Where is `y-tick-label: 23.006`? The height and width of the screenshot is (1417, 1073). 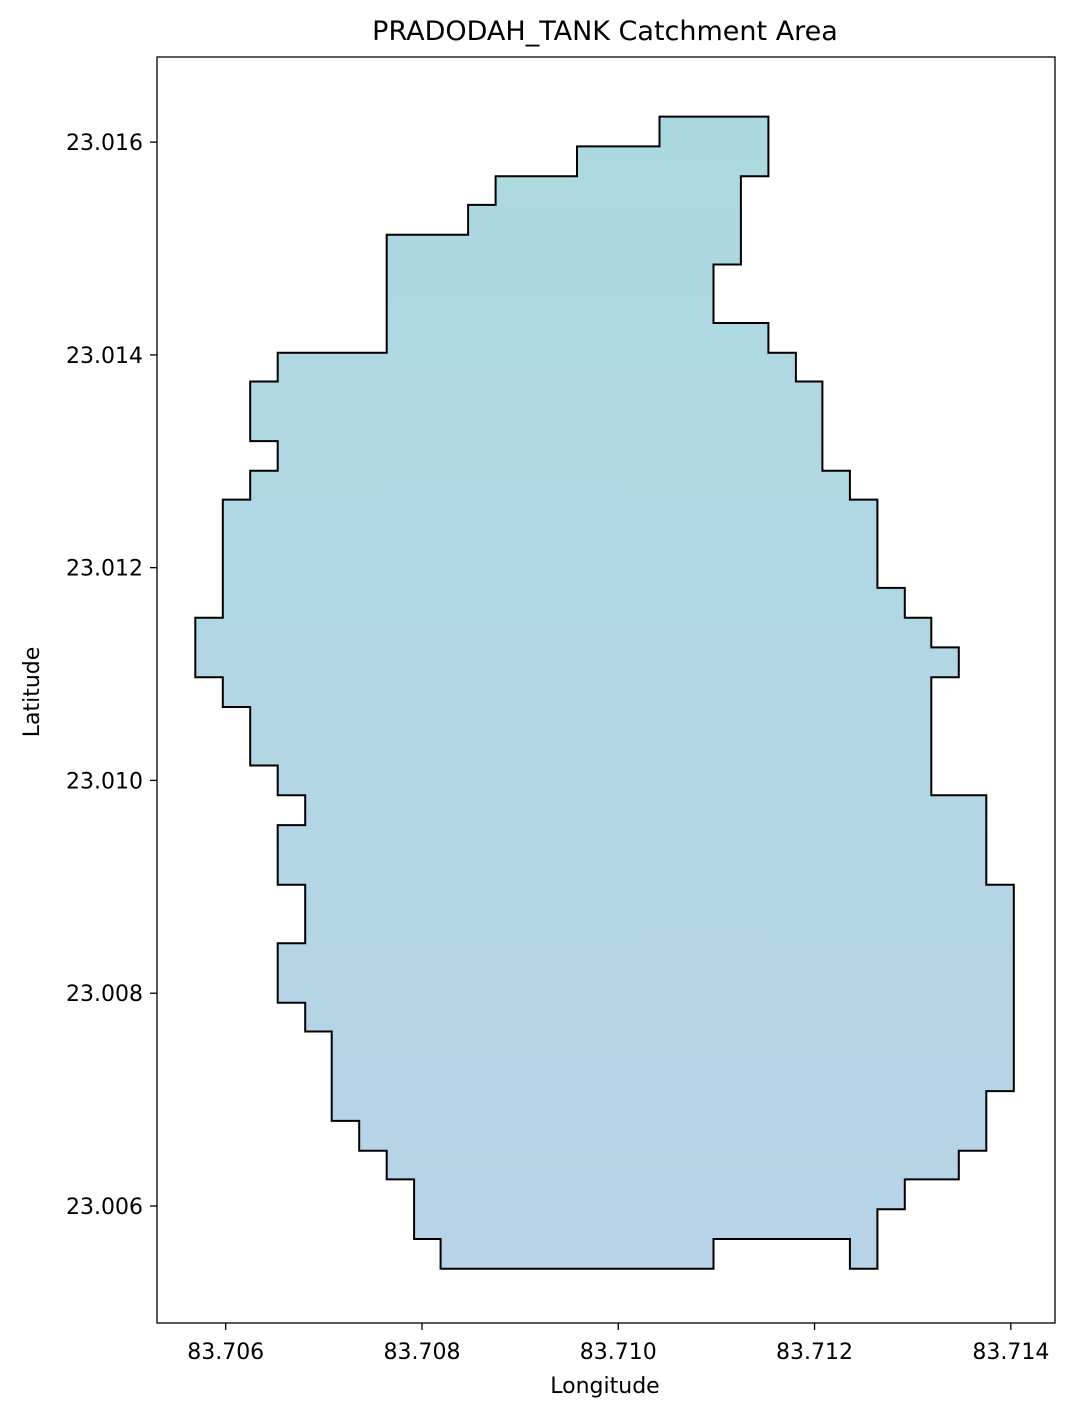
y-tick-label: 23.006 is located at coordinates (104, 1207).